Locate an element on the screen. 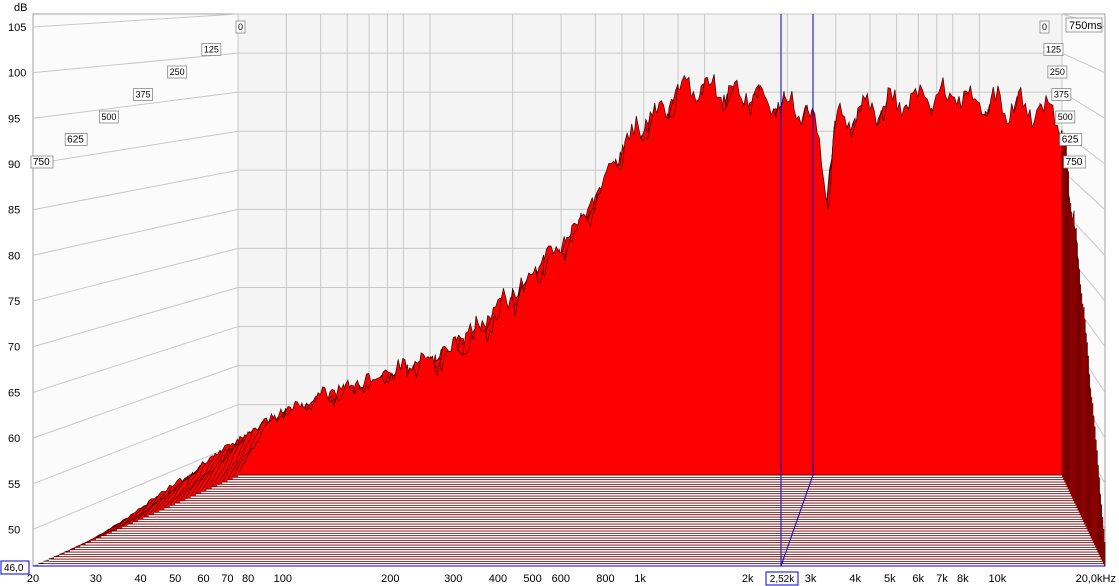 Image resolution: width=1119 pixels, height=586 pixels. x-tick-label: 30 is located at coordinates (96, 579).